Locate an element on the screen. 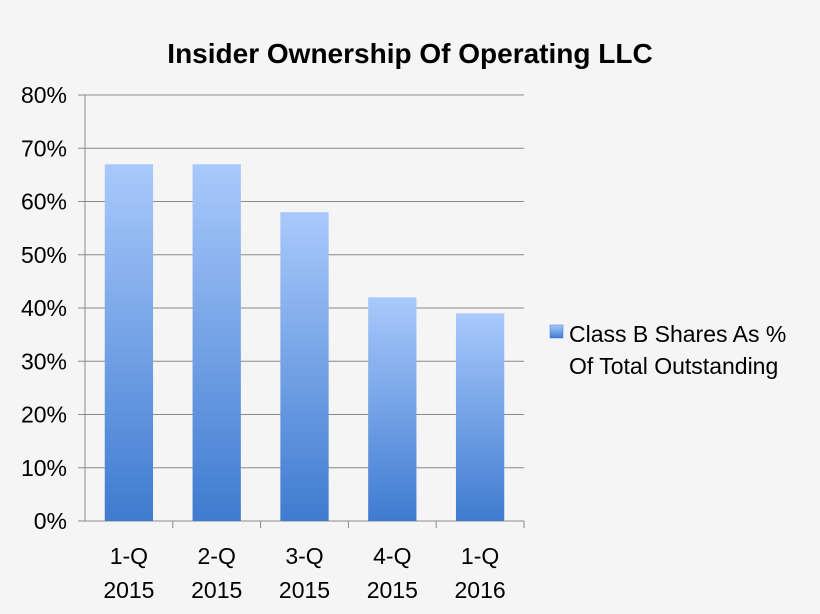  y-tick-label: 40% is located at coordinates (44, 308).